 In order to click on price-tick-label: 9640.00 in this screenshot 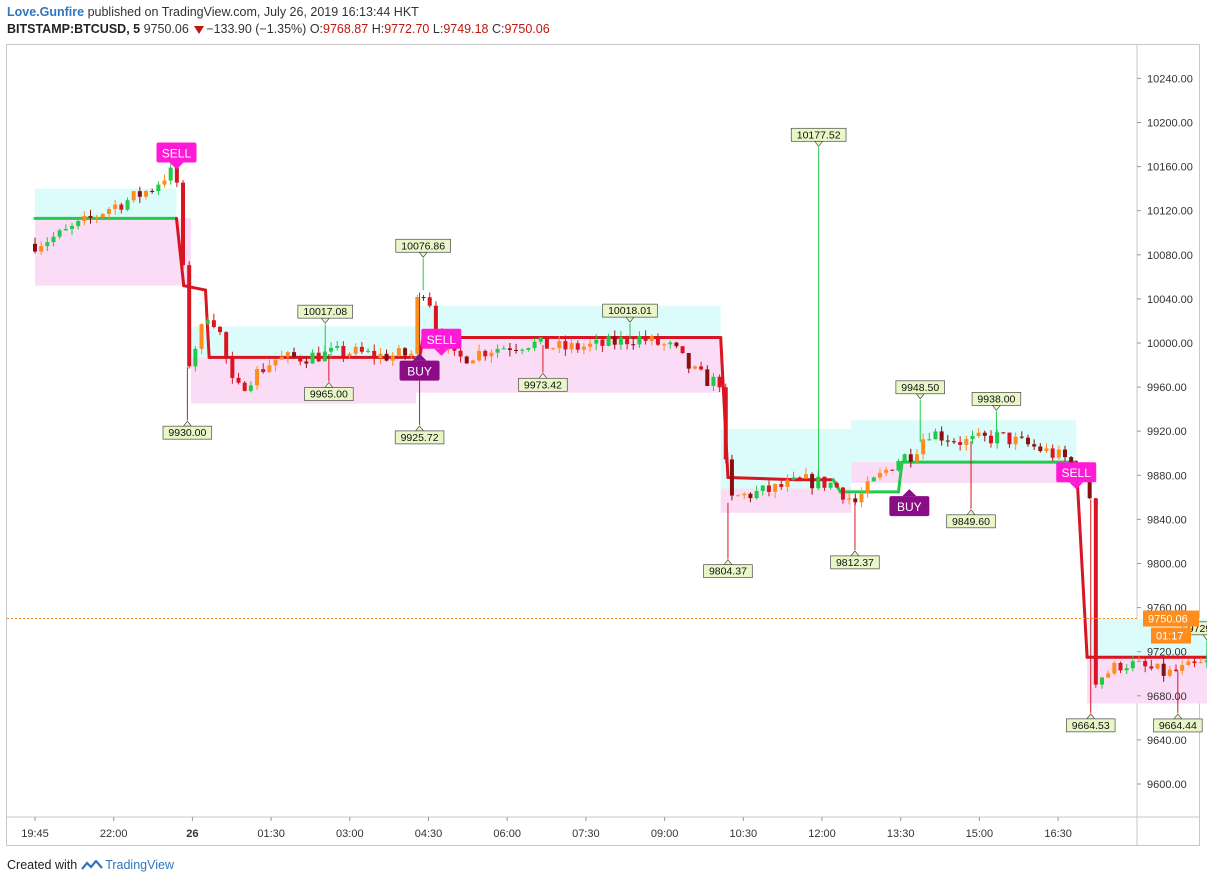, I will do `click(1167, 741)`.